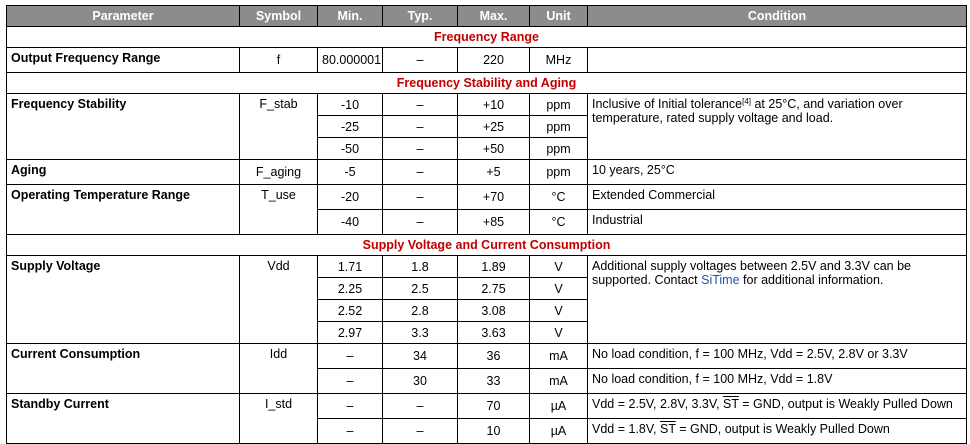  Describe the element at coordinates (350, 197) in the screenshot. I see `min-cell: -20` at that location.